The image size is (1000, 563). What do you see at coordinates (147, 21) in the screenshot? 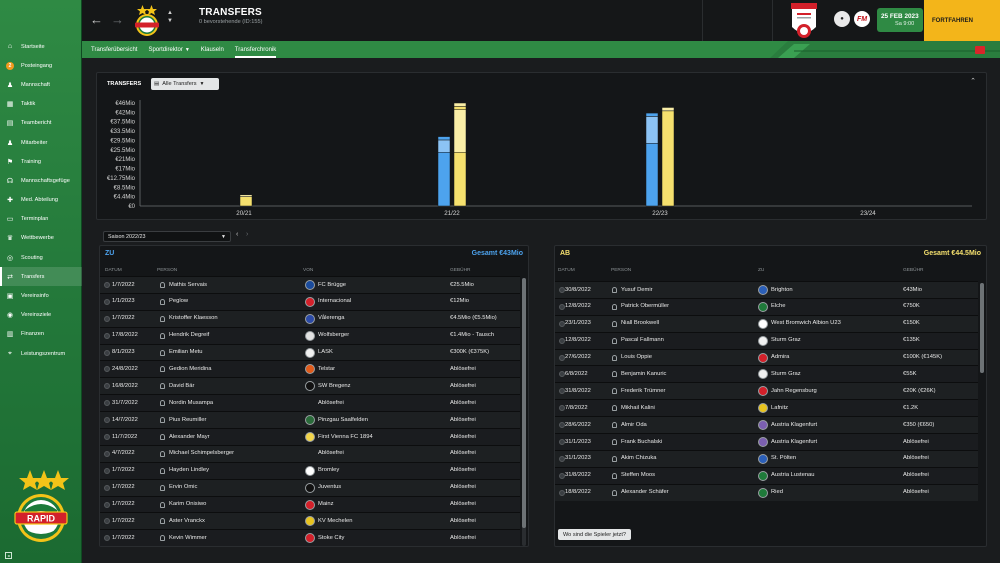
I see `club-crest-icon` at bounding box center [147, 21].